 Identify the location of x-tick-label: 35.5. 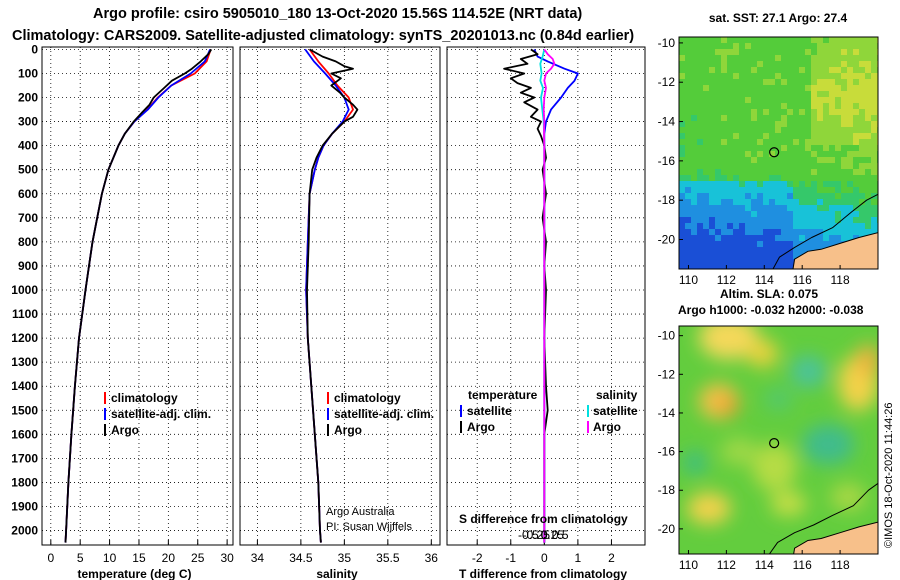
(388, 558).